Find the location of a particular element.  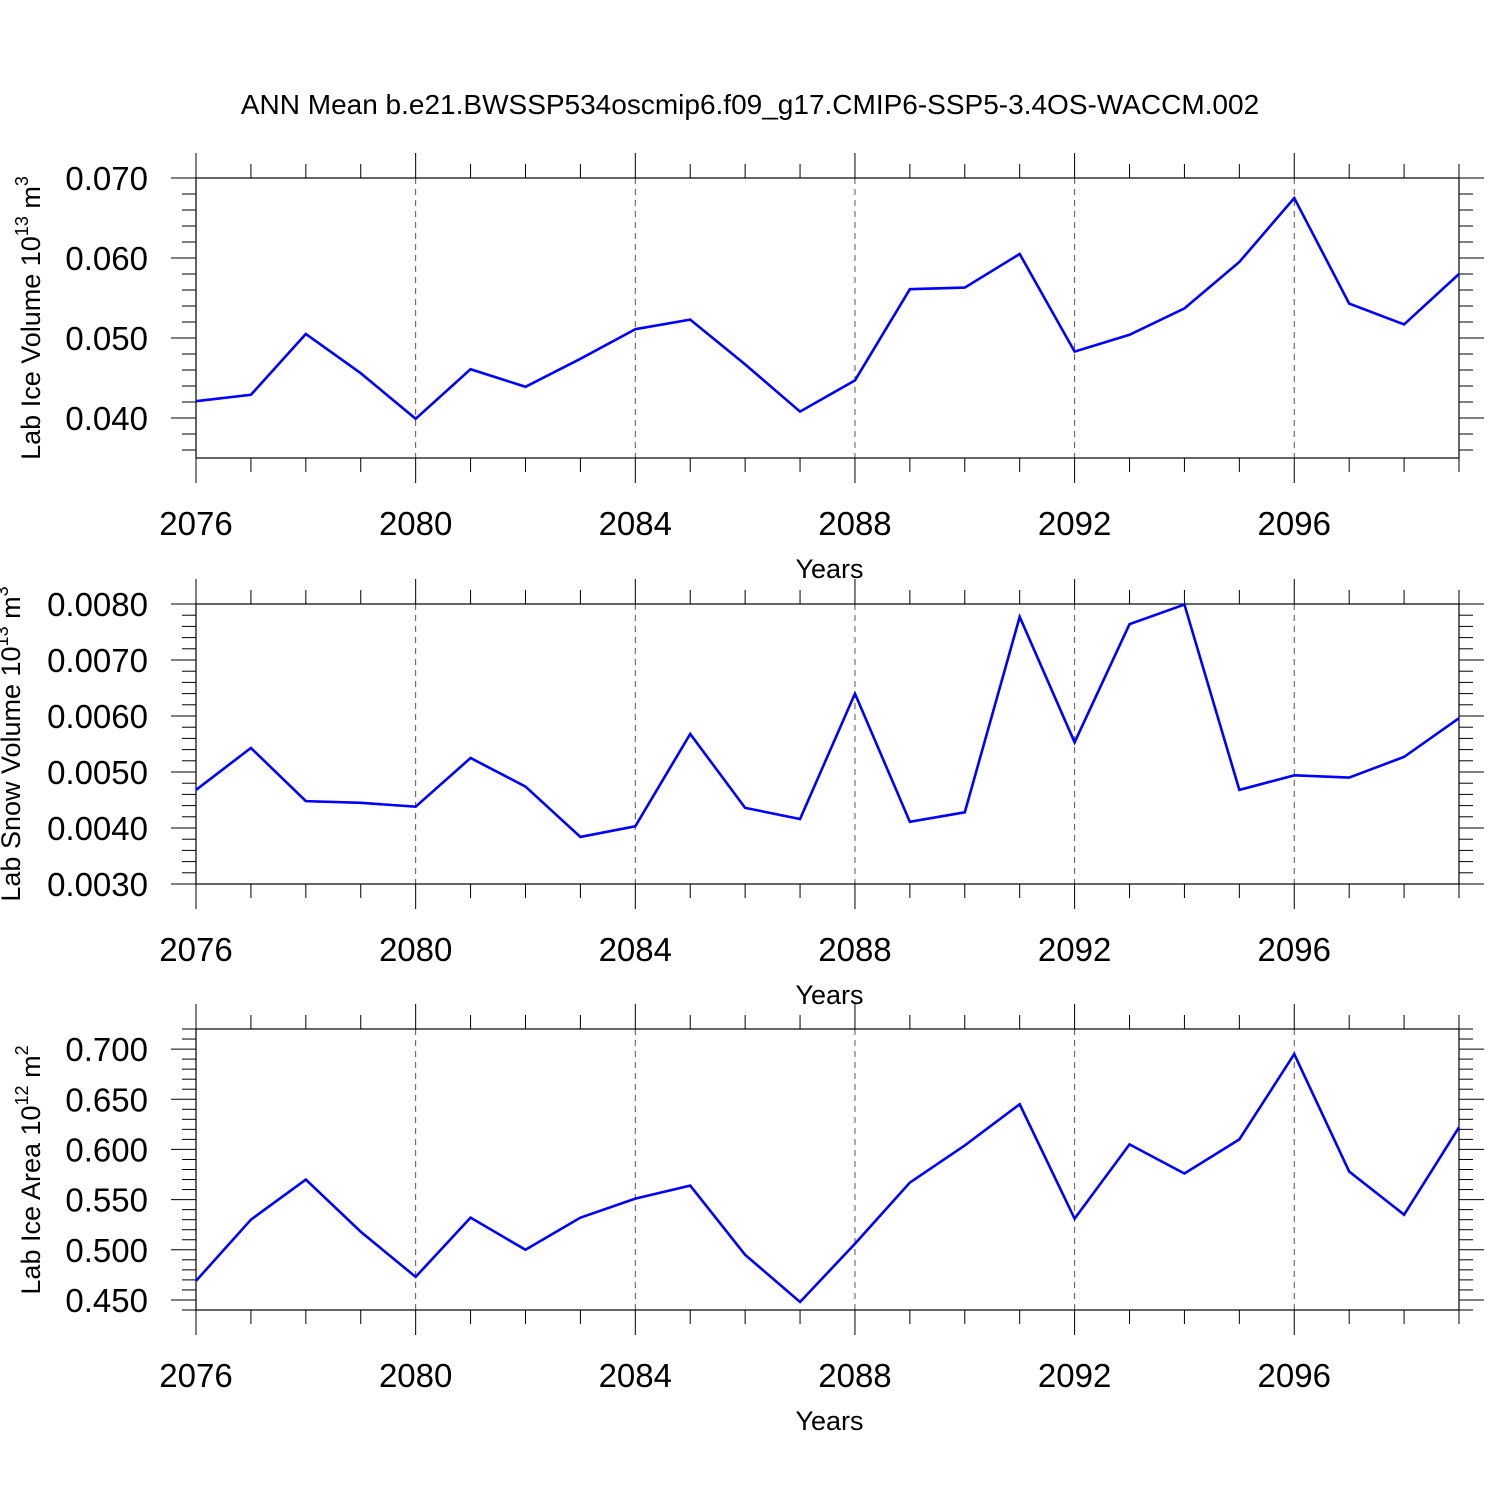

y-axis-title: Lab Ice Volume 1013 m3 is located at coordinates (29, 318).